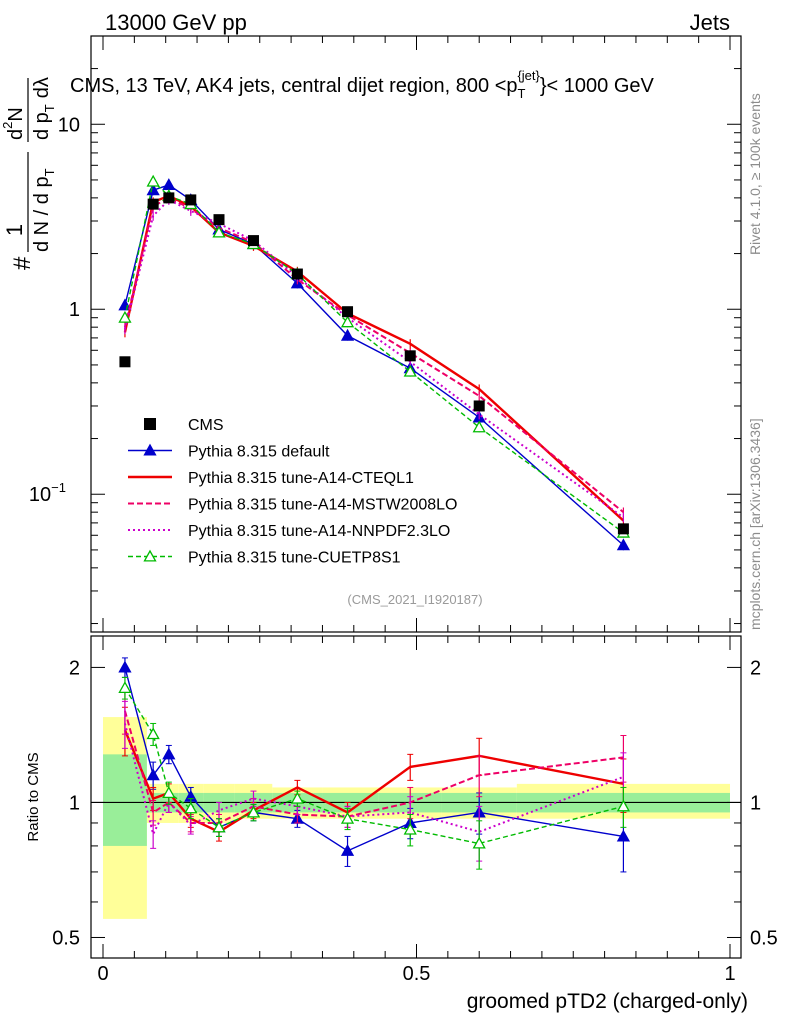 This screenshot has height=1024, width=786. What do you see at coordinates (28, 173) in the screenshot?
I see `main-y-axis-label: # 1 d N / d pT d2N d pTdλ` at bounding box center [28, 173].